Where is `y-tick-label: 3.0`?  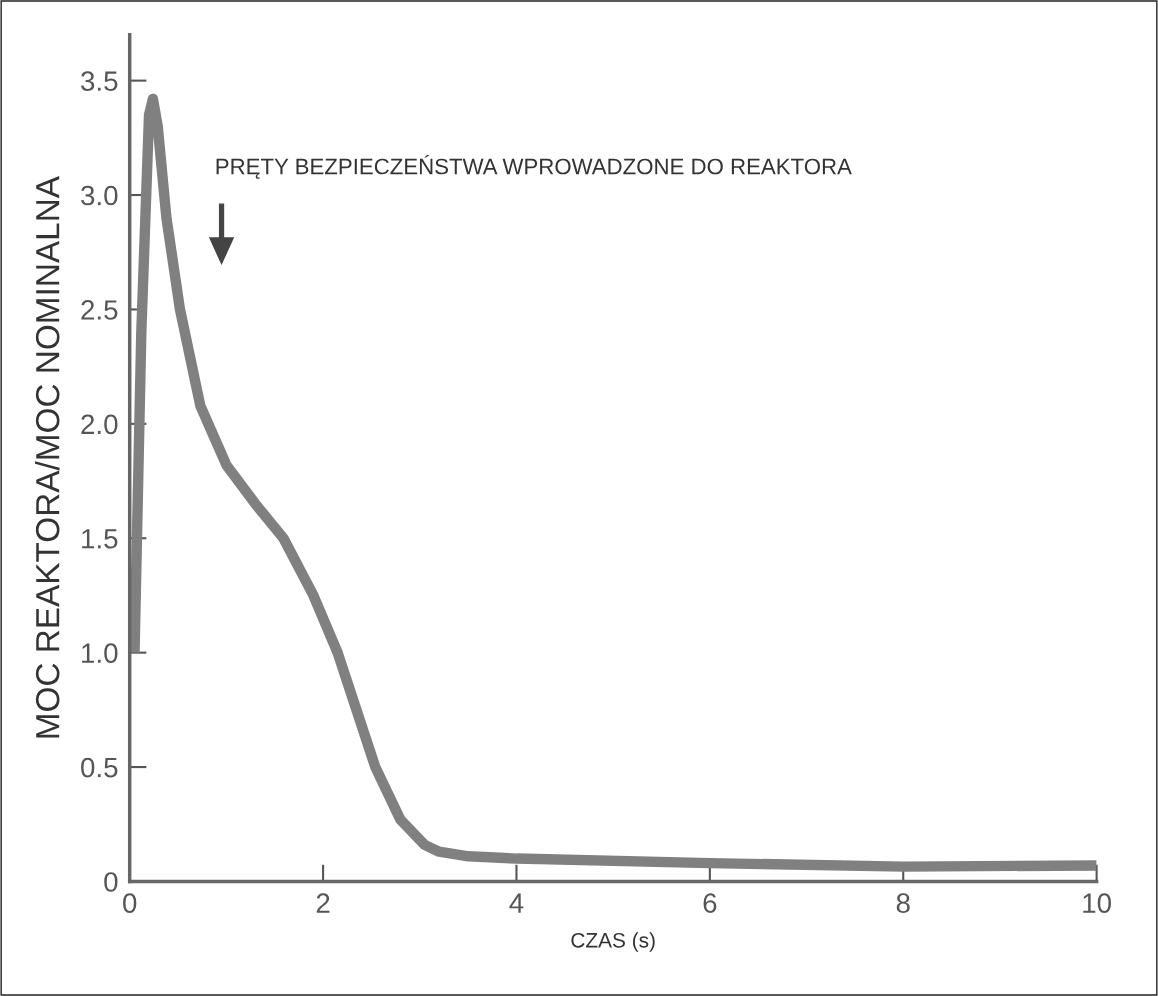 y-tick-label: 3.0 is located at coordinates (99, 195).